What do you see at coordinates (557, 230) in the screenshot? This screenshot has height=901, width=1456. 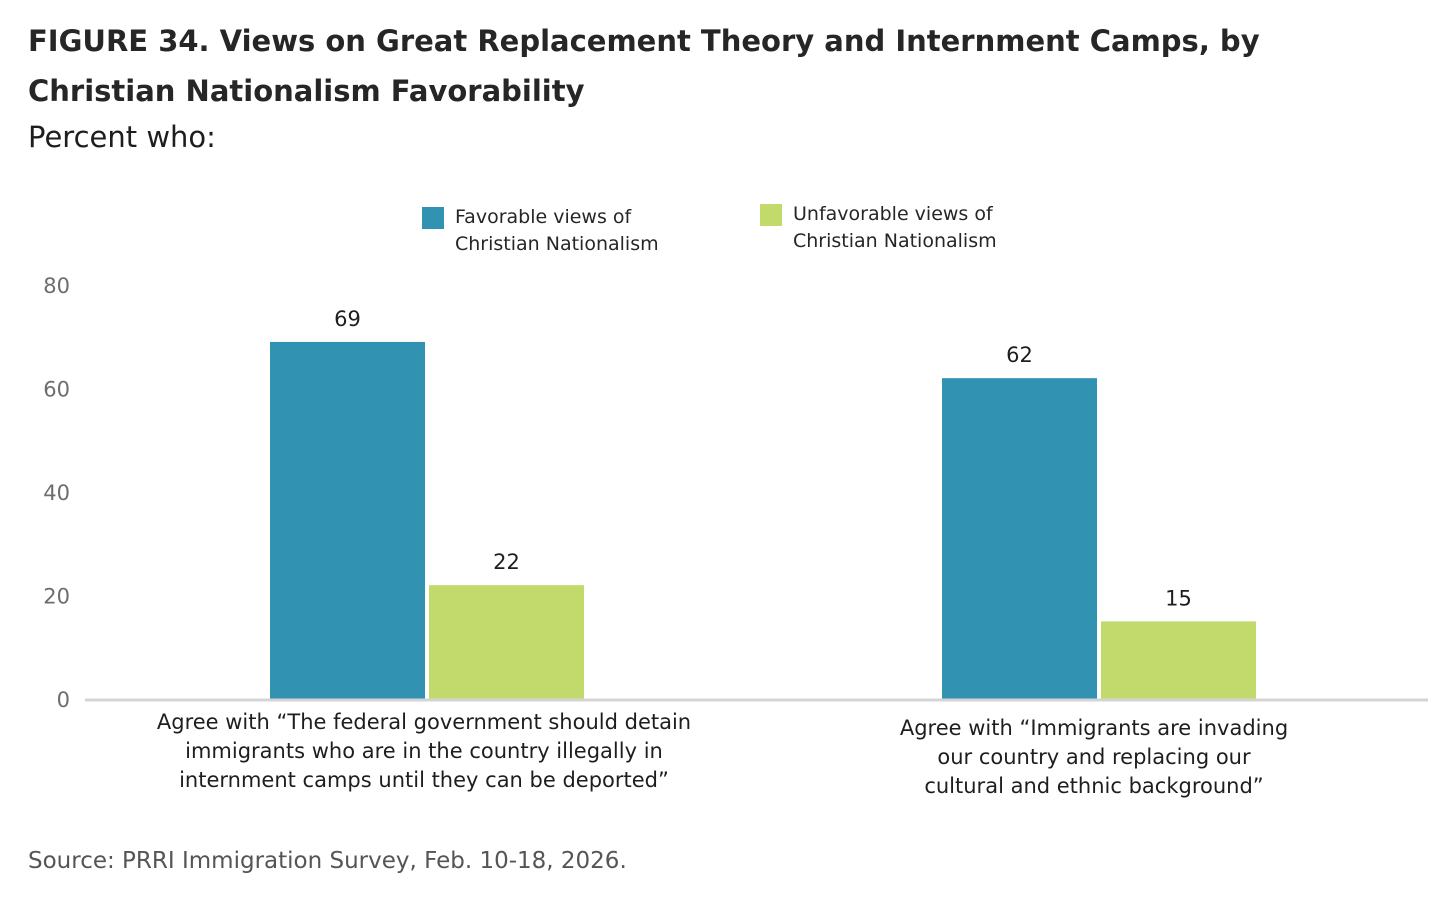 I see `legend-label-favorable: Favorable views of Christian Nationalism` at bounding box center [557, 230].